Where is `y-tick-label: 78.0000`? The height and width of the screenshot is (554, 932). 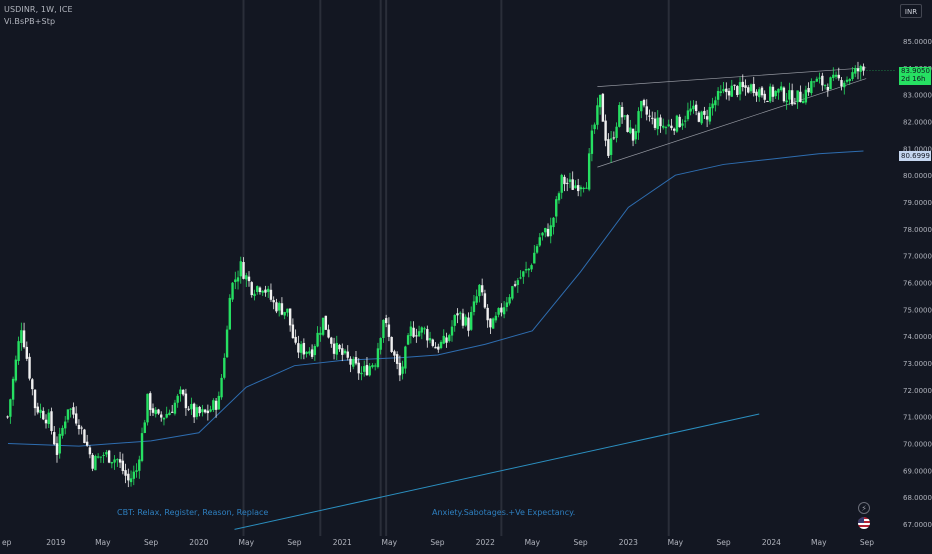 y-tick-label: 78.0000 is located at coordinates (917, 230).